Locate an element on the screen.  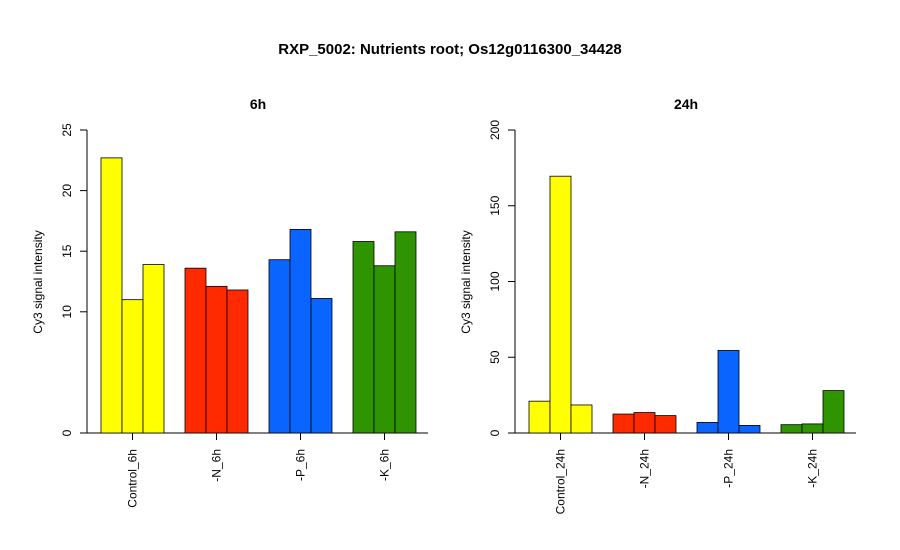
panel-6h-ytick-label: 0 is located at coordinates (67, 432).